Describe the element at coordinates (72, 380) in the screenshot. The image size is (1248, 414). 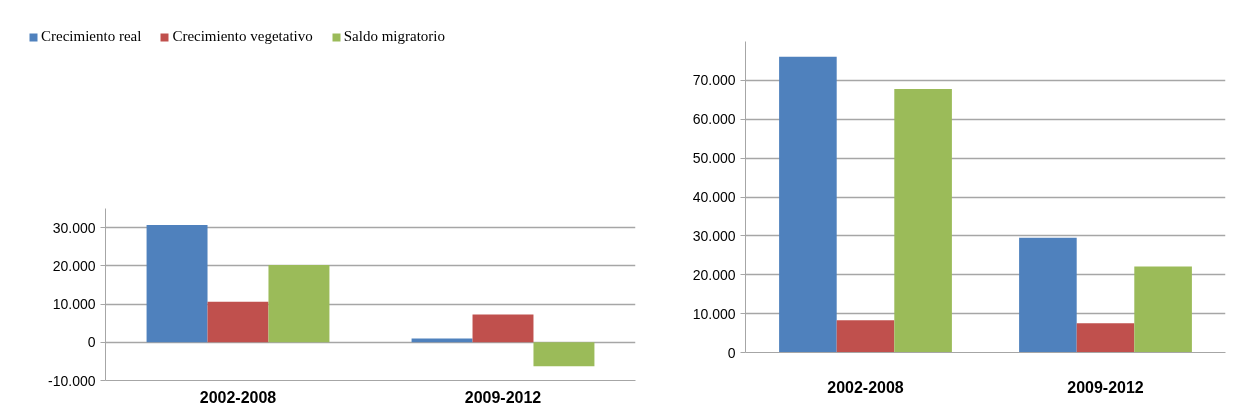
I see `y-tick-label: -10.000` at that location.